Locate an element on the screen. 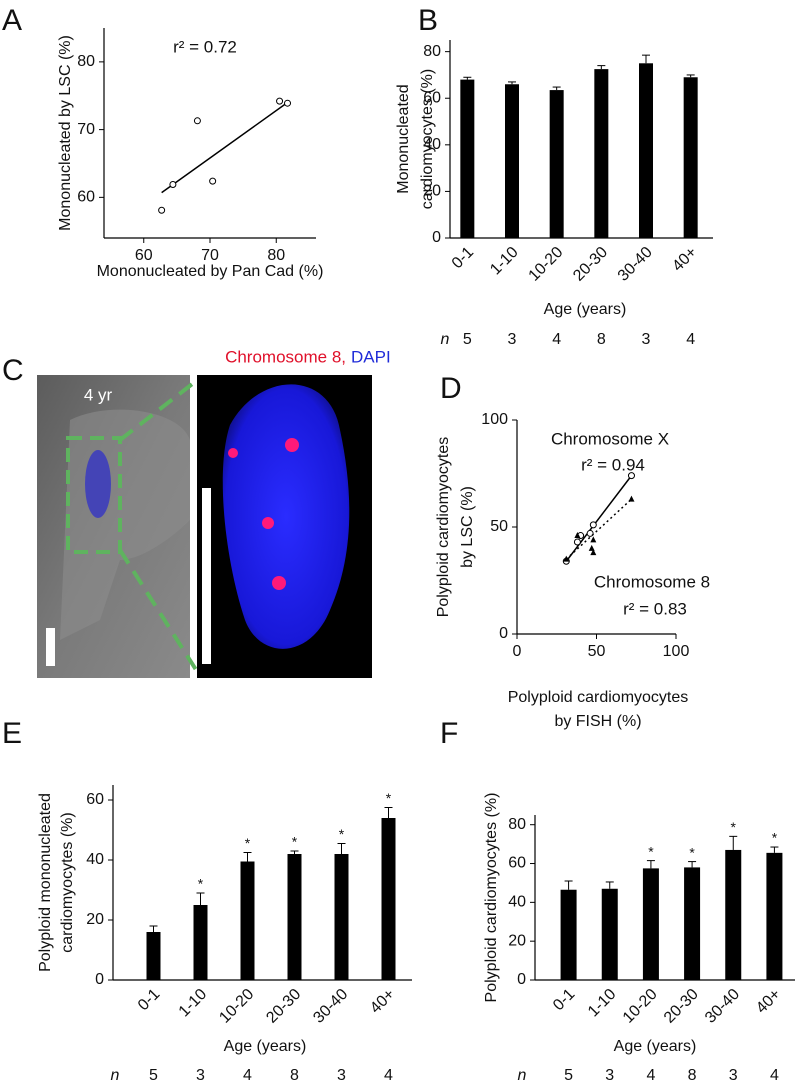 The image size is (796, 1088). series-label: Chromosome 8 is located at coordinates (652, 581).